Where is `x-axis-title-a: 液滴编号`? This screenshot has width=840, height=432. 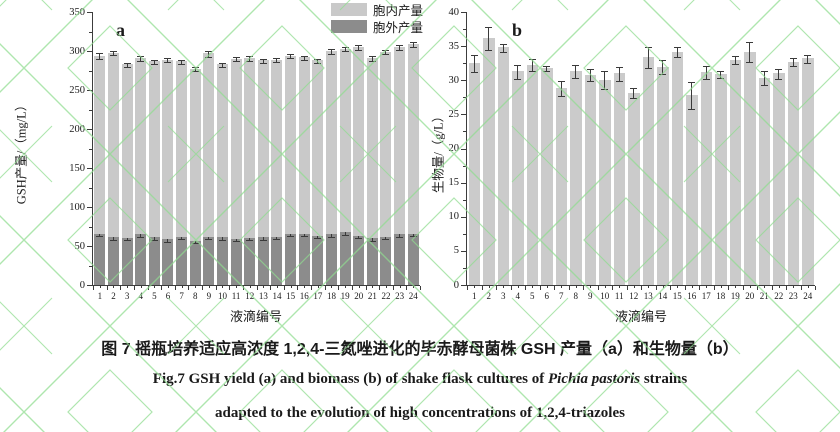
x-axis-title-a: 液滴编号 is located at coordinates (255, 316).